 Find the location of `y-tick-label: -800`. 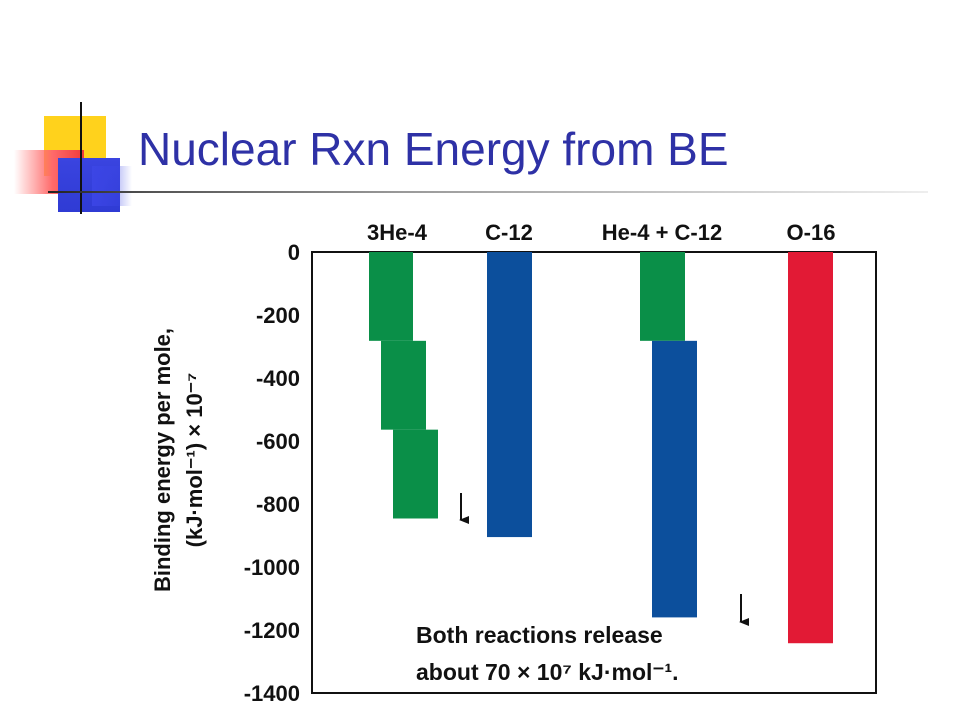

y-tick-label: -800 is located at coordinates (278, 504).